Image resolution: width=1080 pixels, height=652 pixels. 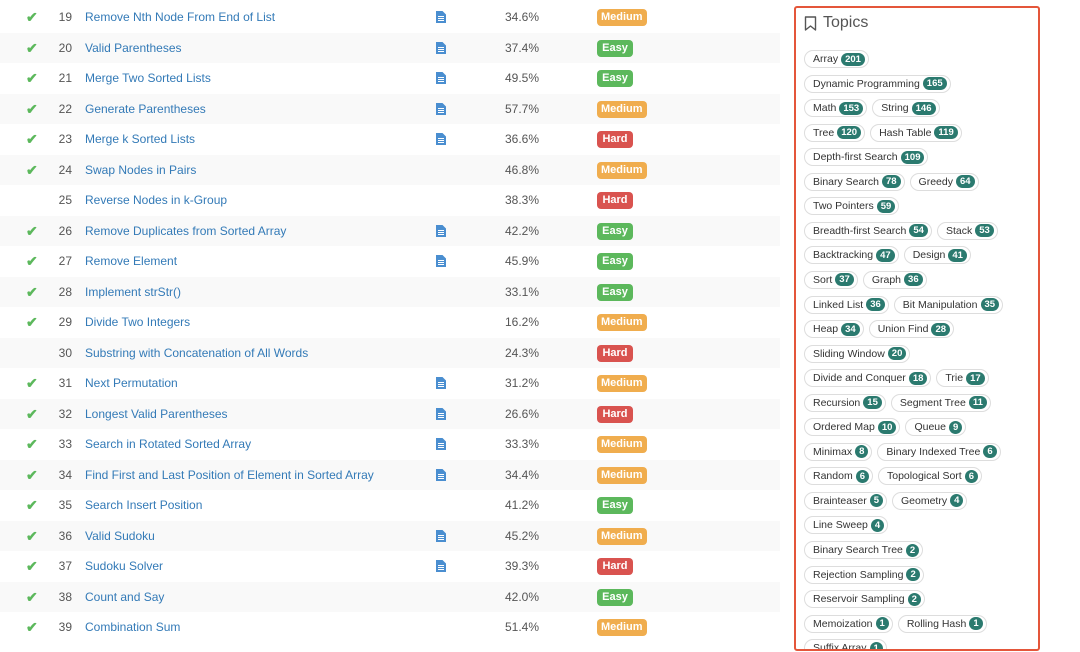 I want to click on problem-row: ✔ 35 Search Insert Position 41.2% Easy, so click(x=390, y=505).